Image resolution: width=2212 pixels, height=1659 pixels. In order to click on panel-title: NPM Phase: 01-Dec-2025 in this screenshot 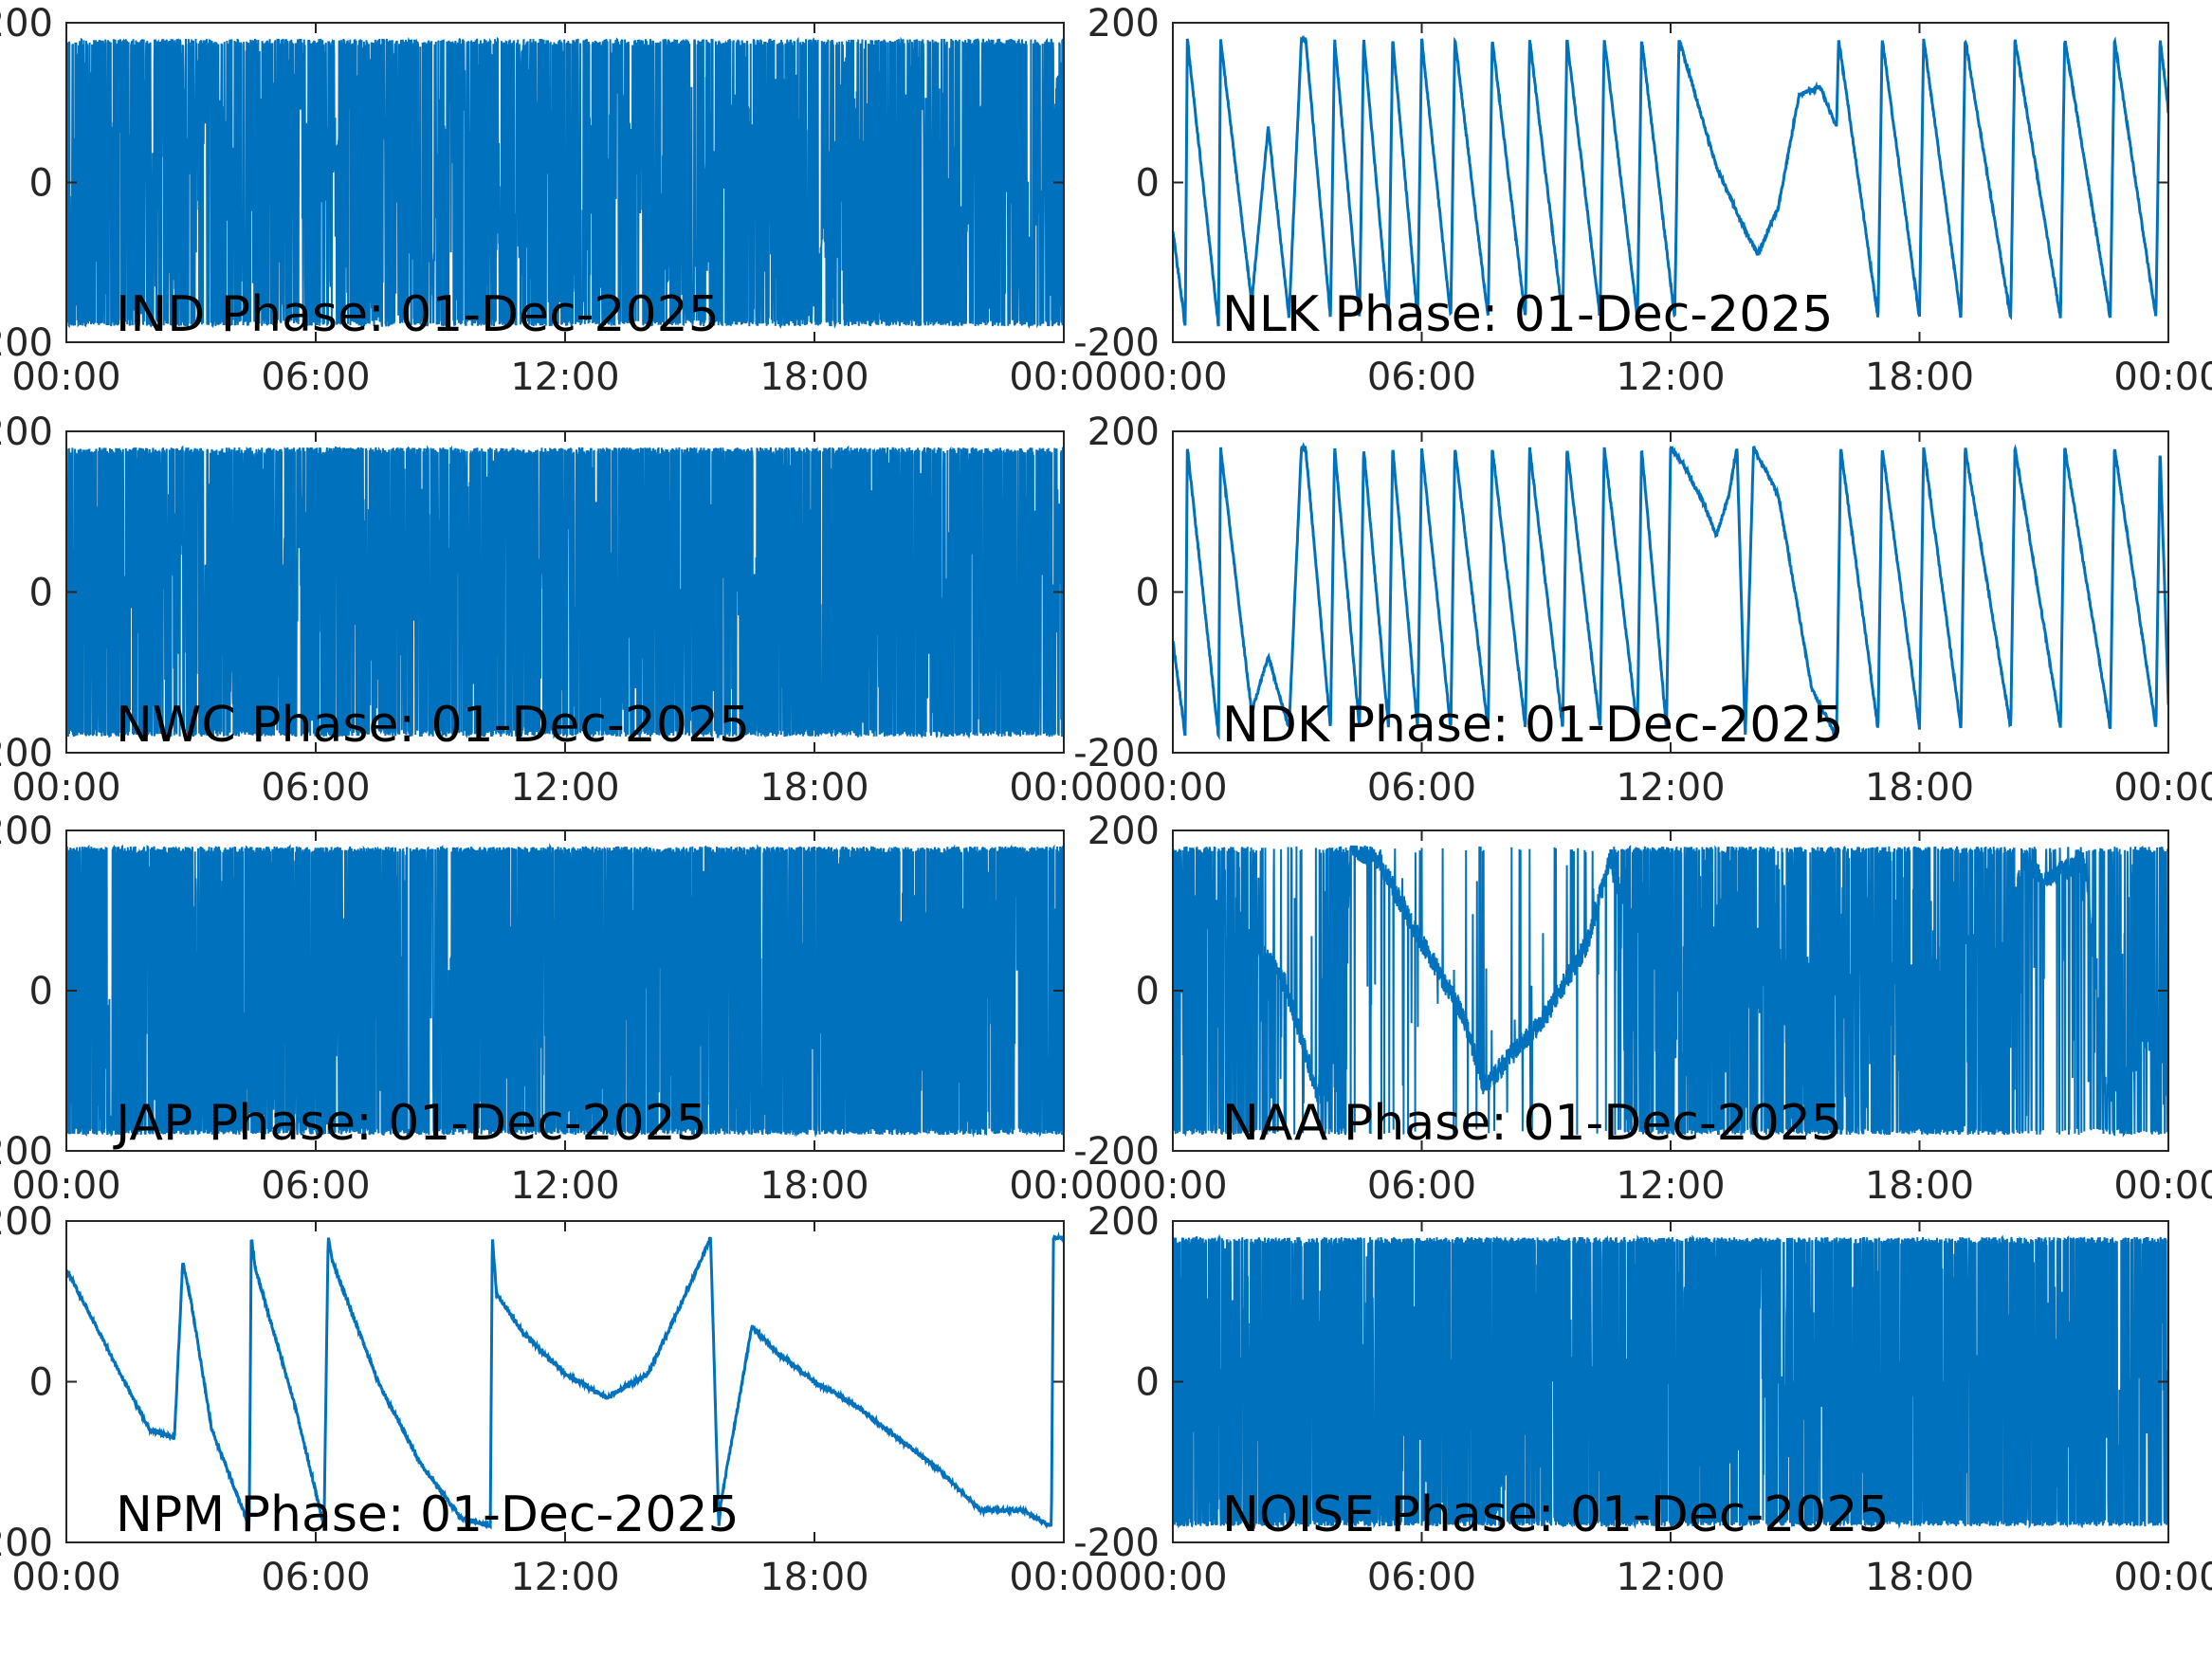, I will do `click(428, 1514)`.